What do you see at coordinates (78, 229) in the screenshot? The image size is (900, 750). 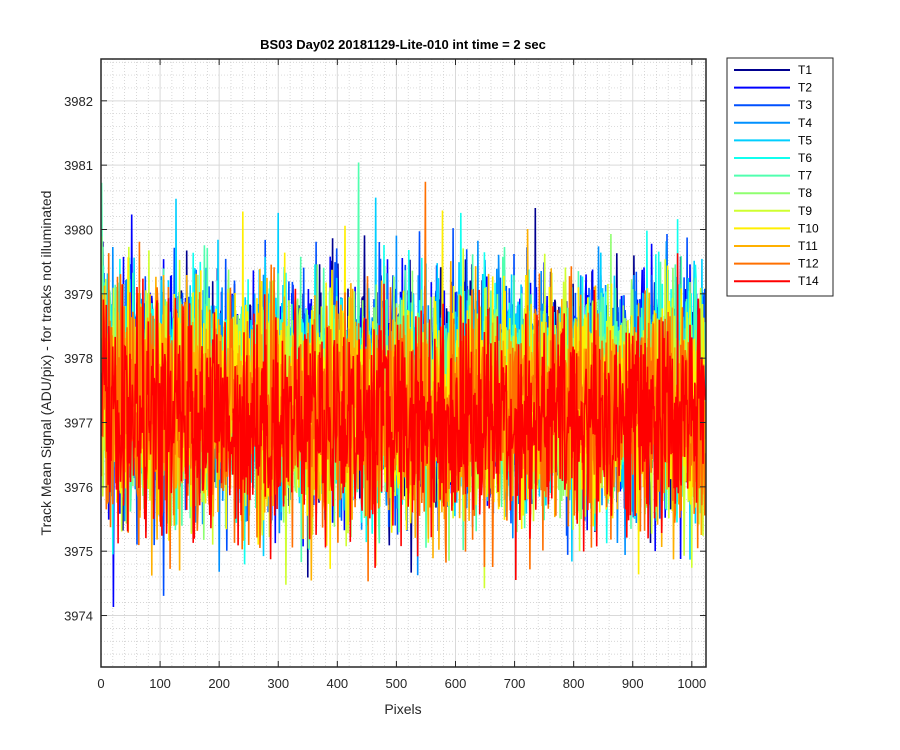 I see `y-tick-label: 3980` at bounding box center [78, 229].